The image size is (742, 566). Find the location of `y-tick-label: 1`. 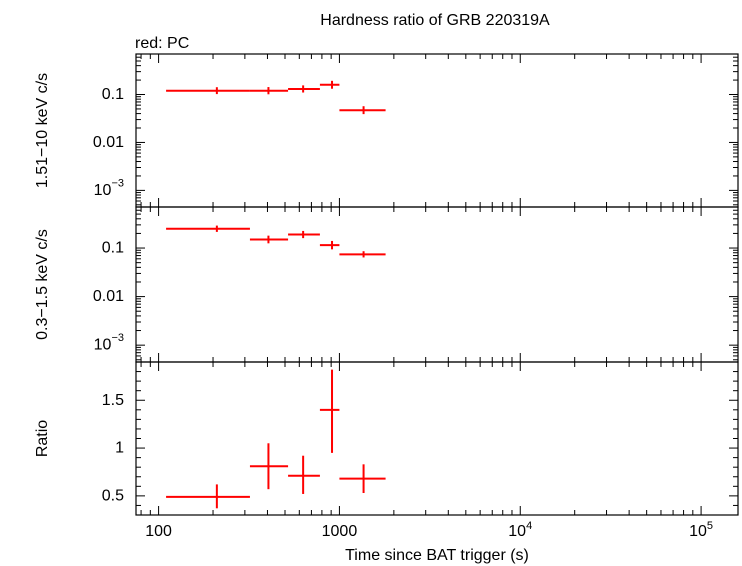

y-tick-label: 1 is located at coordinates (119, 448).